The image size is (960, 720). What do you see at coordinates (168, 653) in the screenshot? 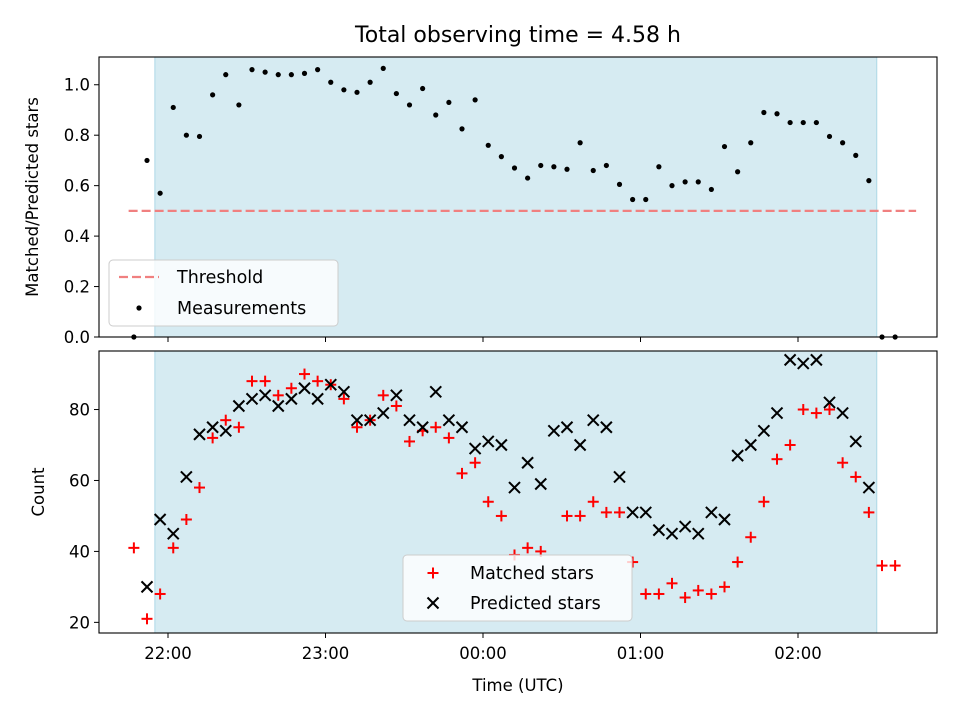
I see `x-tick-label: 22:00` at bounding box center [168, 653].